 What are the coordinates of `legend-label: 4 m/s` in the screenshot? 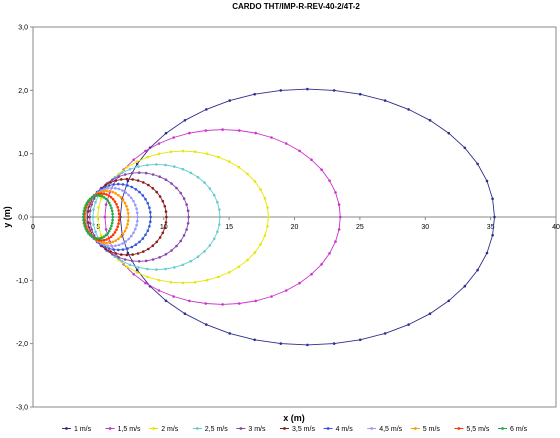 It's located at (345, 429).